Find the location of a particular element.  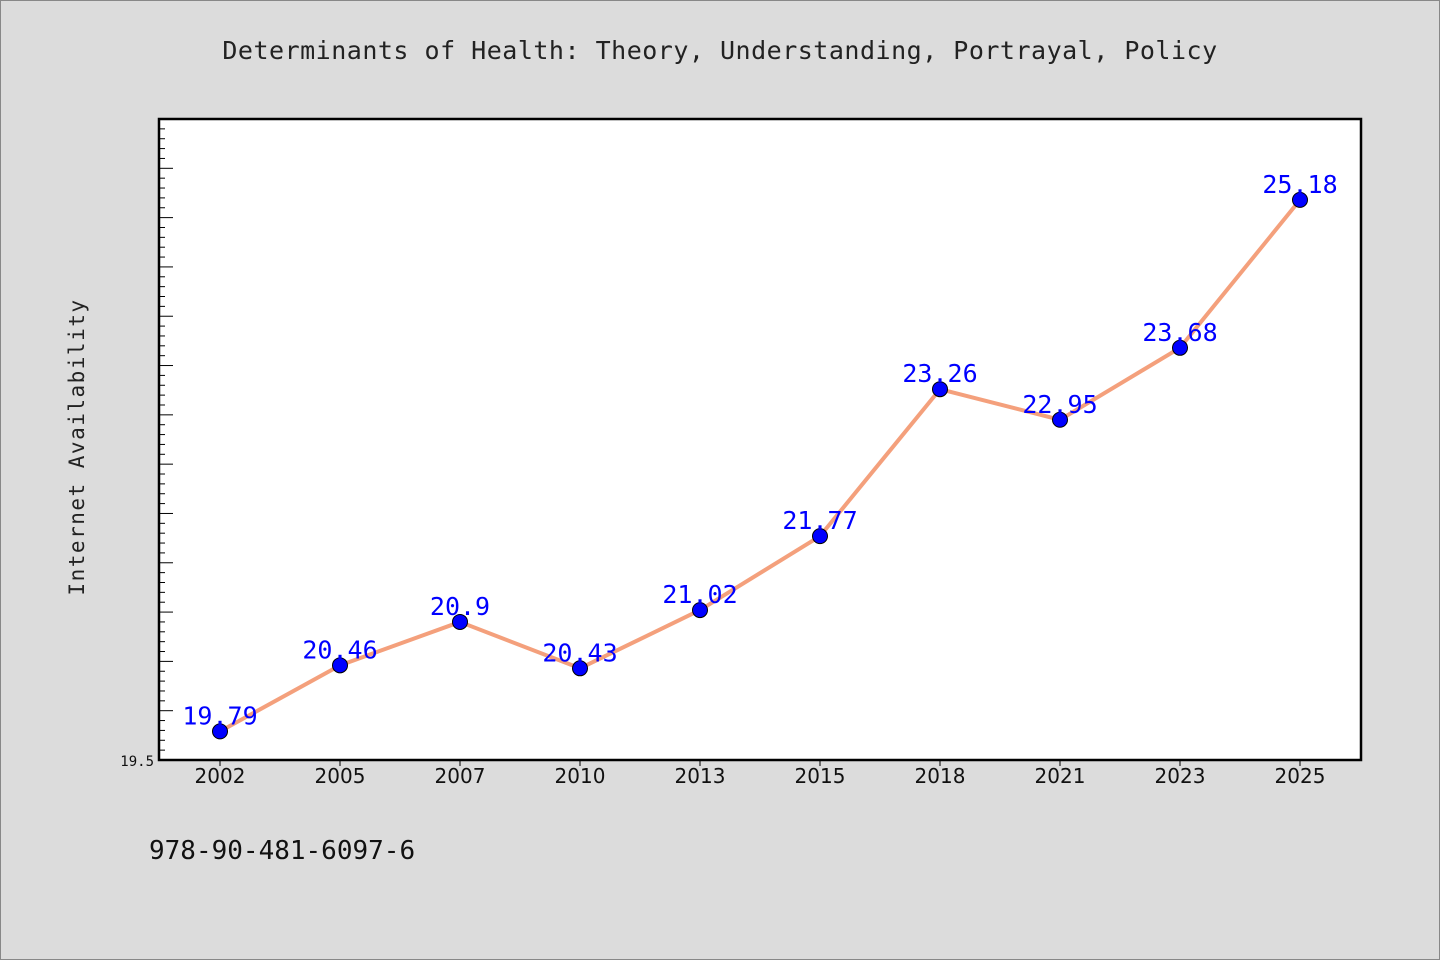

data-label: 23.68 is located at coordinates (1179, 332).